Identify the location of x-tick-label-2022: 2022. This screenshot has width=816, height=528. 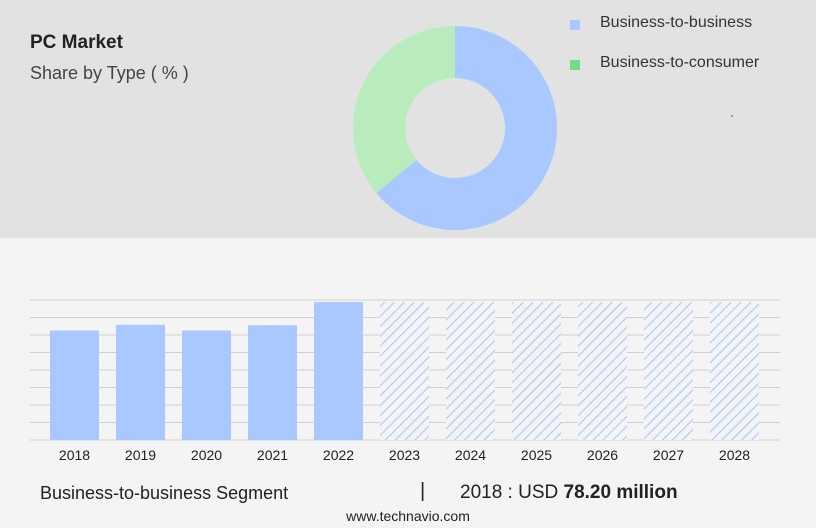
(338, 455).